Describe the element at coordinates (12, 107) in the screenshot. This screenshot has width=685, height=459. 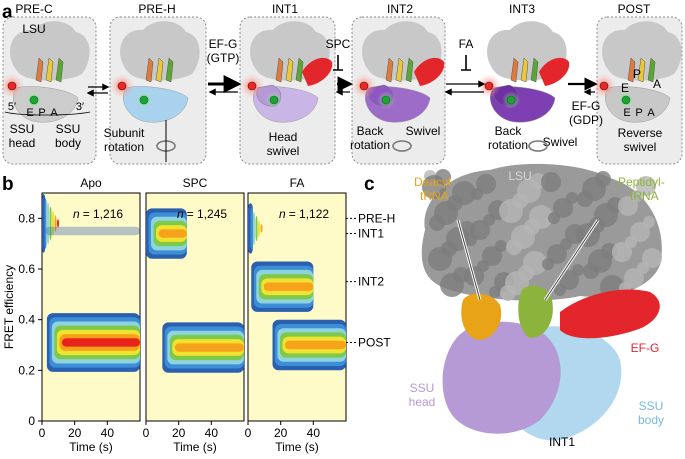
I see `label-5prime: 5′` at that location.